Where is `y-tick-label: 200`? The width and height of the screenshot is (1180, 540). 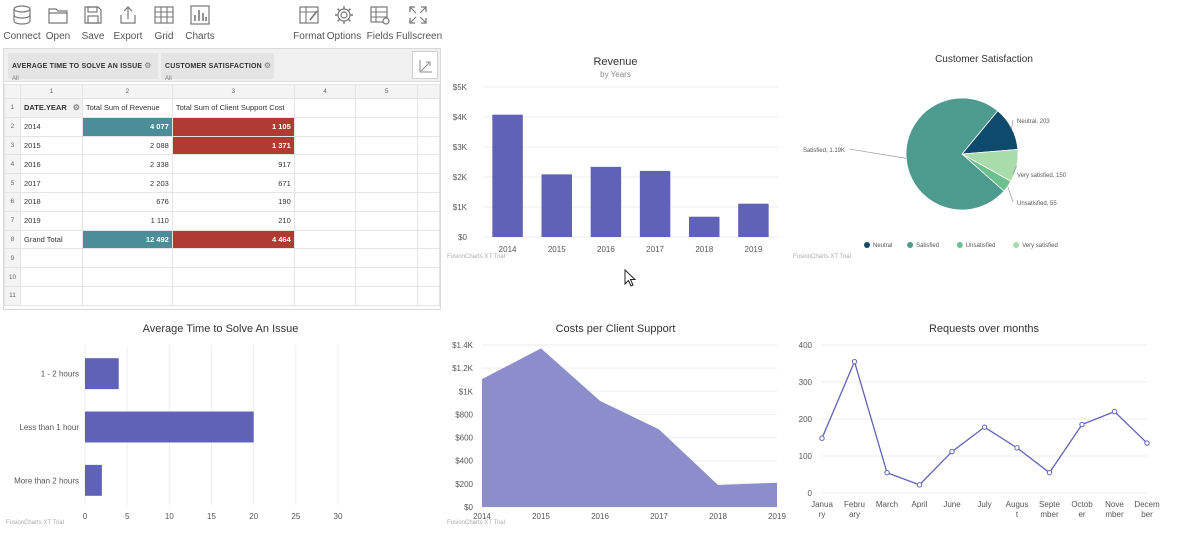
y-tick-label: 200 is located at coordinates (806, 419).